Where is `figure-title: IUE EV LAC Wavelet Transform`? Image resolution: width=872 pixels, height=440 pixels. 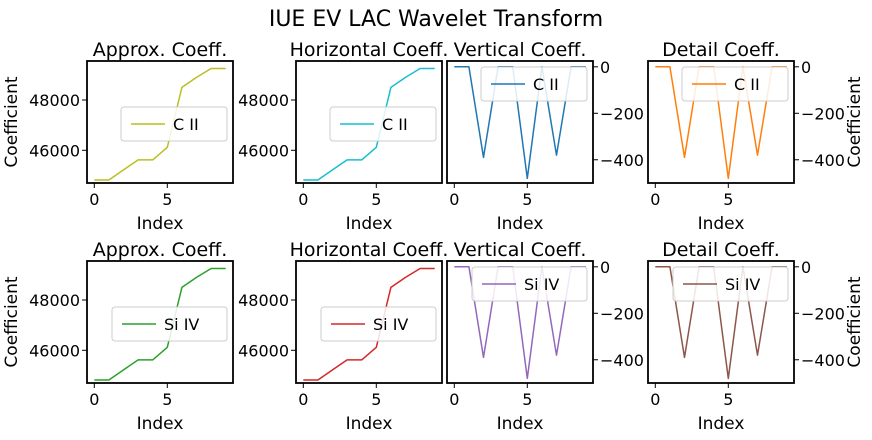
figure-title: IUE EV LAC Wavelet Transform is located at coordinates (436, 19).